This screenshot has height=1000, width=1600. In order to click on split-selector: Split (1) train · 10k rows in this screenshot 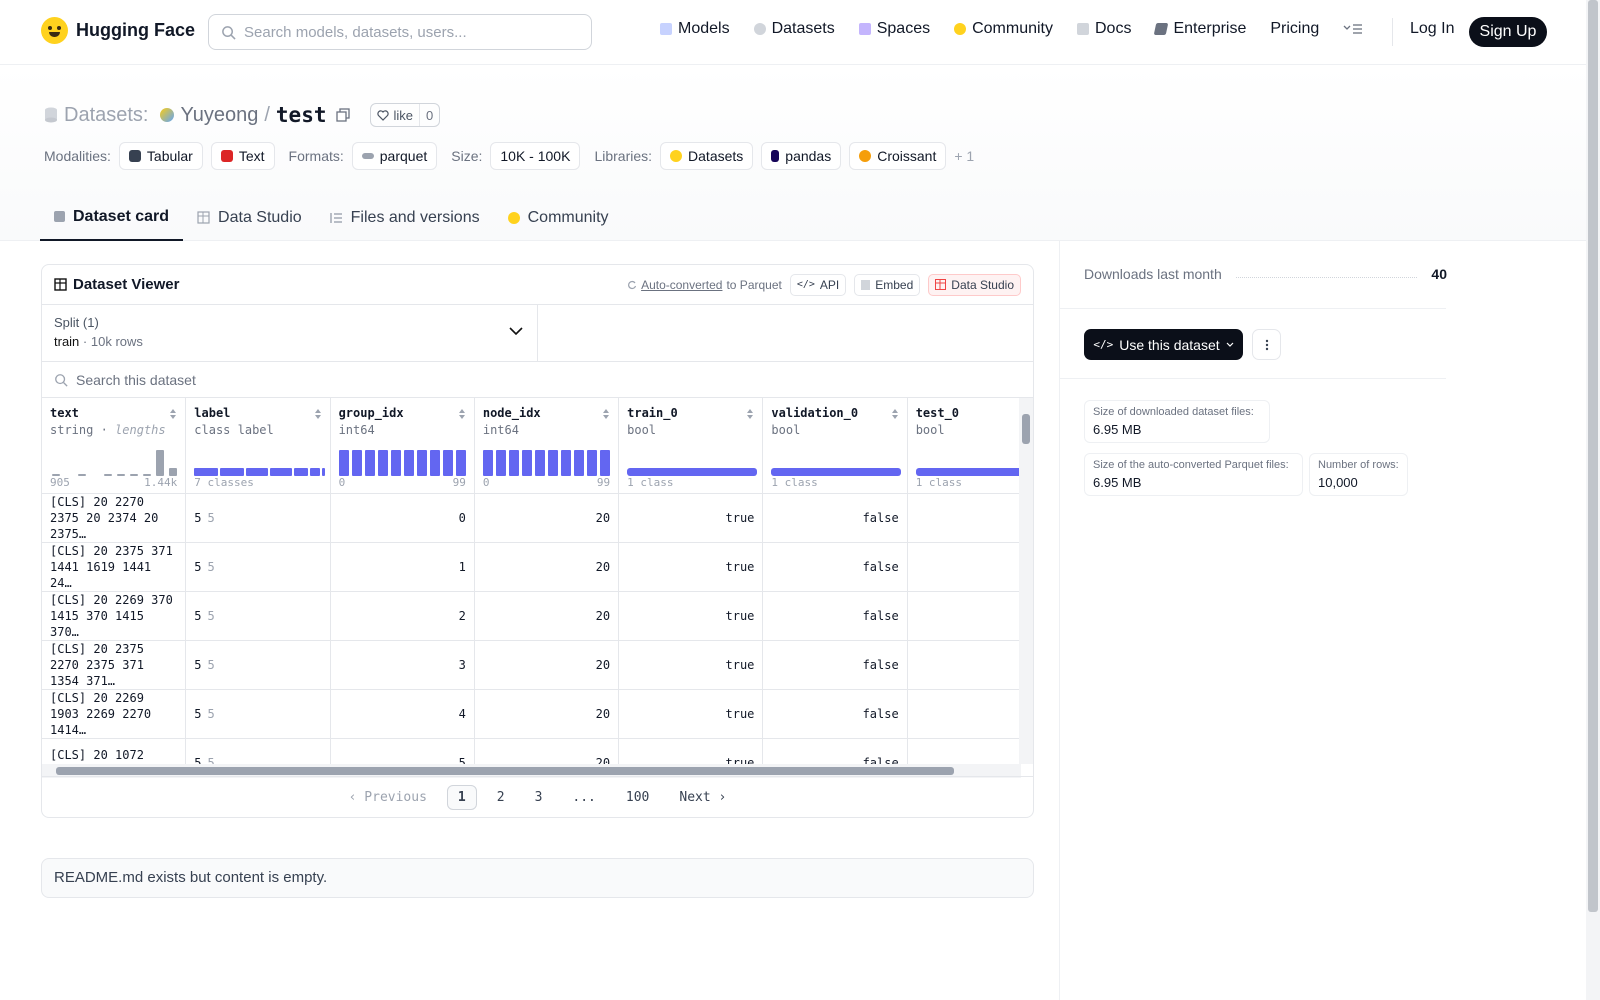, I will do `click(290, 333)`.